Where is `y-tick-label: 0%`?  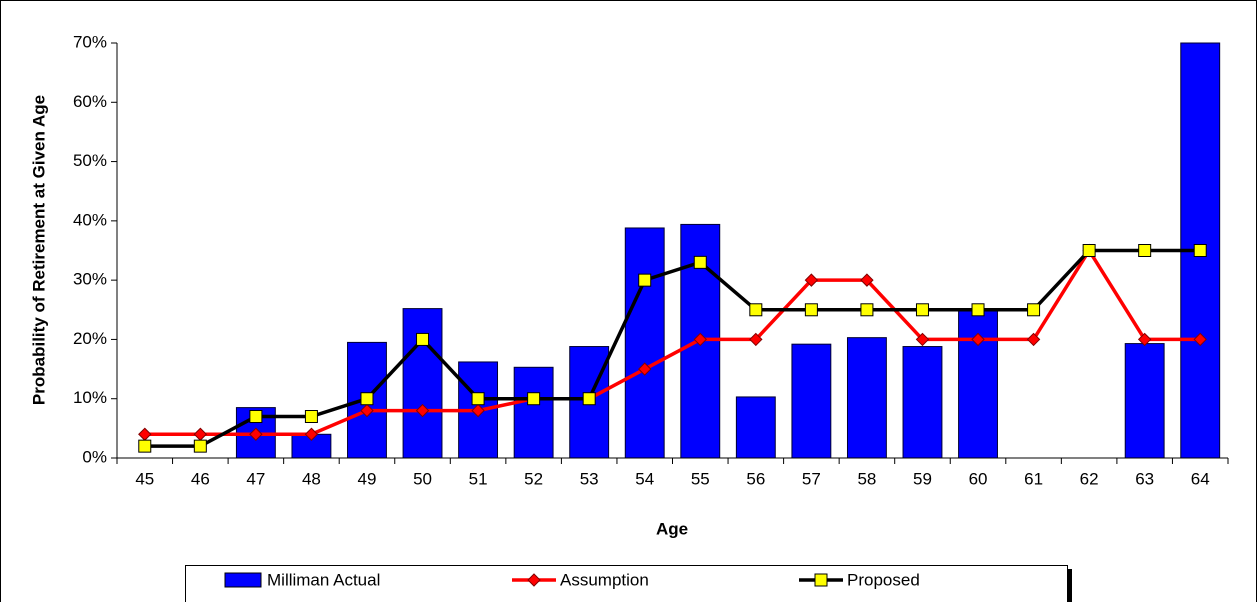
y-tick-label: 0% is located at coordinates (94, 456).